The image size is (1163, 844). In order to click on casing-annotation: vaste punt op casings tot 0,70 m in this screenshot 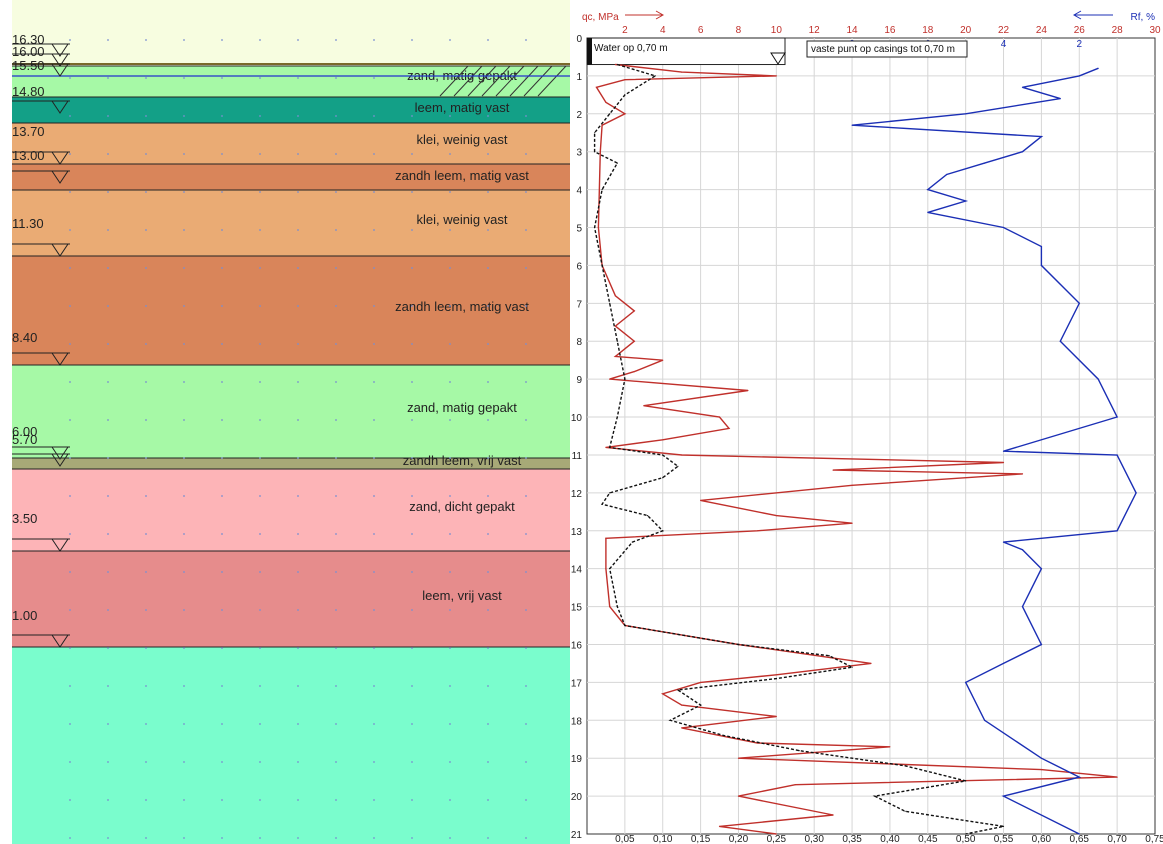, I will do `click(883, 49)`.